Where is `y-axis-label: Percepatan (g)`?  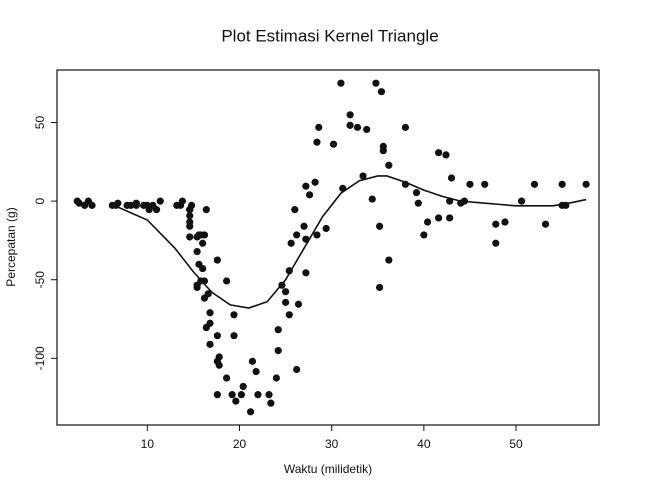 y-axis-label: Percepatan (g) is located at coordinates (11, 246).